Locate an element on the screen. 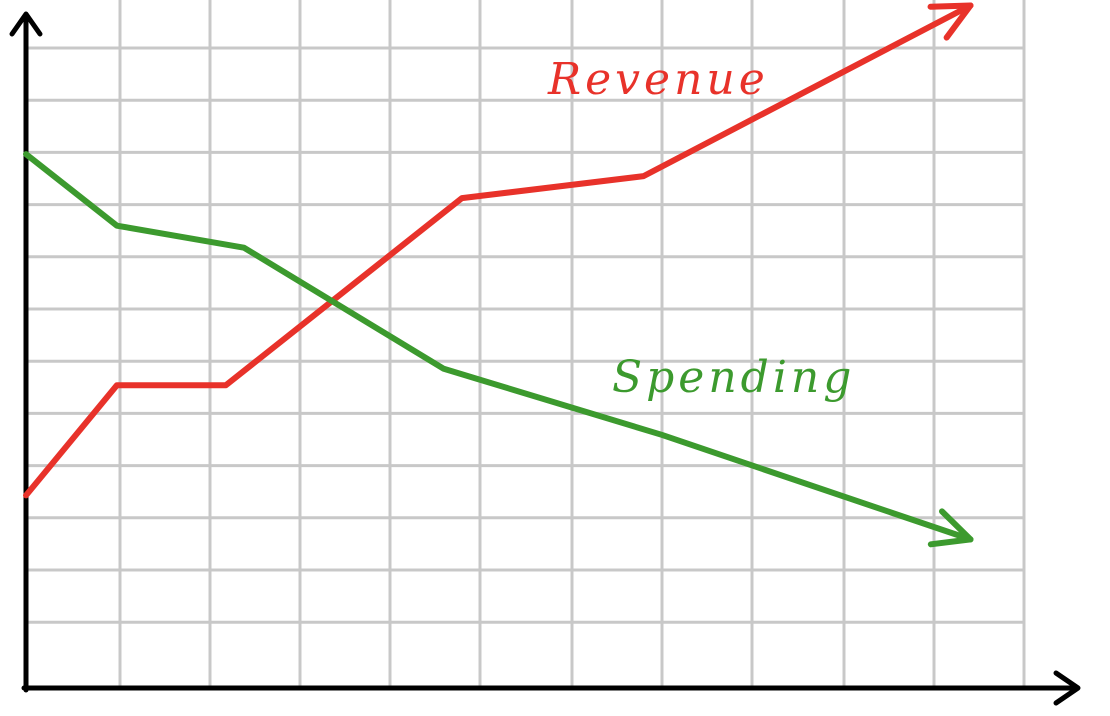 The image size is (1110, 716). spending-arrowhead is located at coordinates (950, 528).